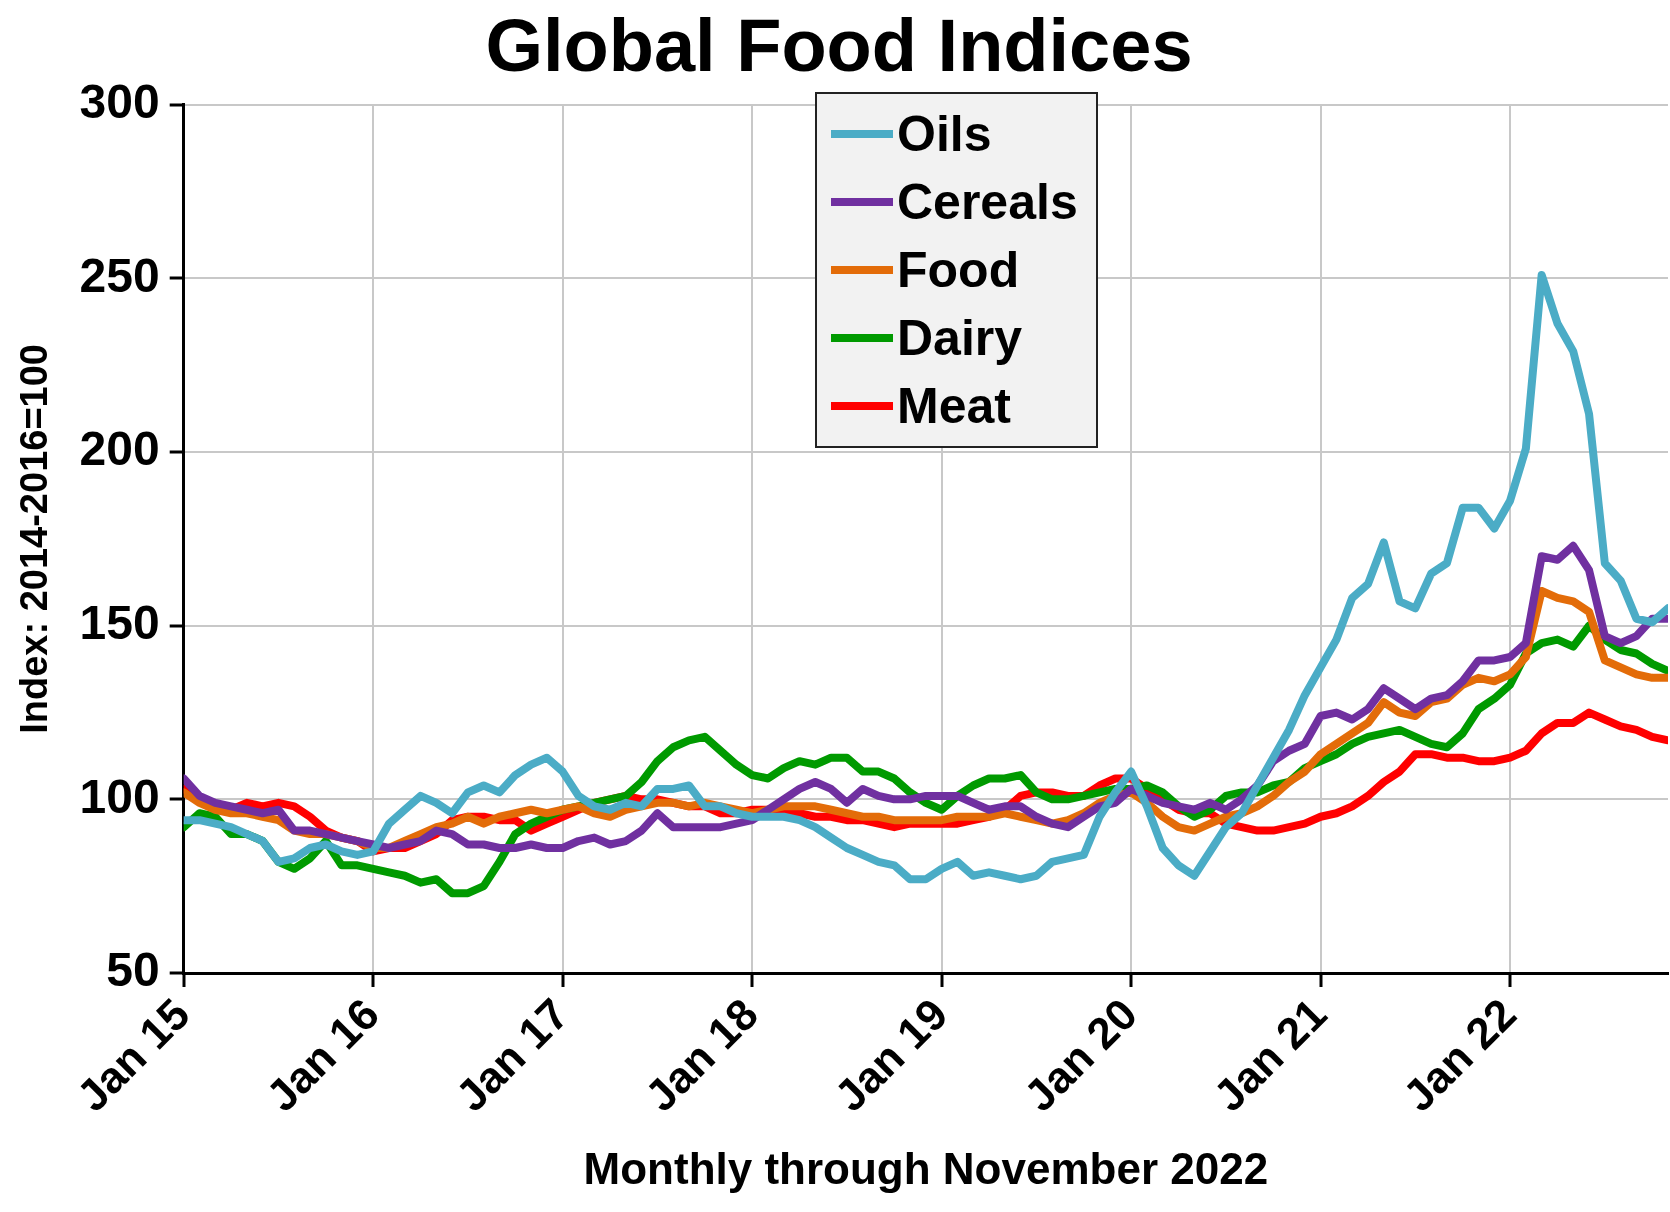 The height and width of the screenshot is (1212, 1670). What do you see at coordinates (1080, 1054) in the screenshot?
I see `x-tick-label: Jan 20` at bounding box center [1080, 1054].